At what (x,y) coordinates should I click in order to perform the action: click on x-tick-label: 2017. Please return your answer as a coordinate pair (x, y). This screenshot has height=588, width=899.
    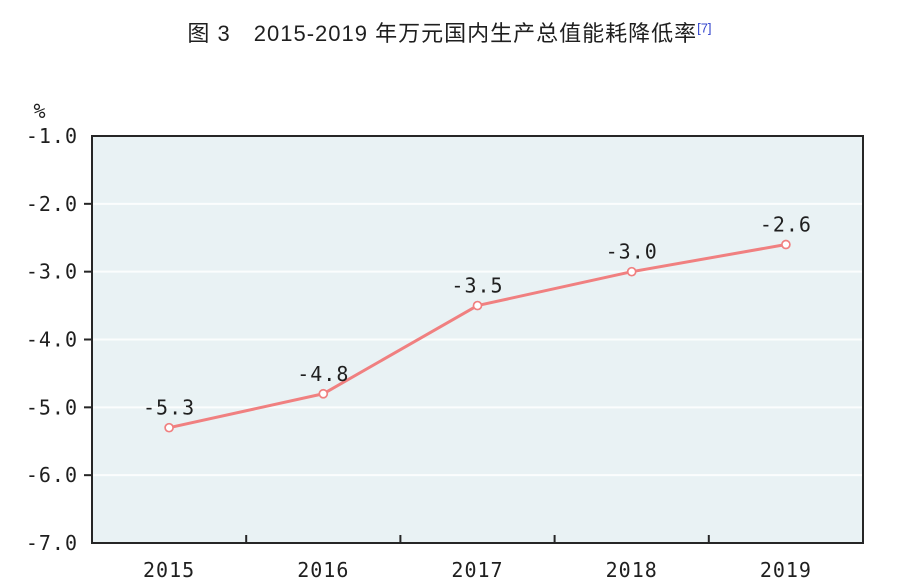
    Looking at the image, I should click on (477, 570).